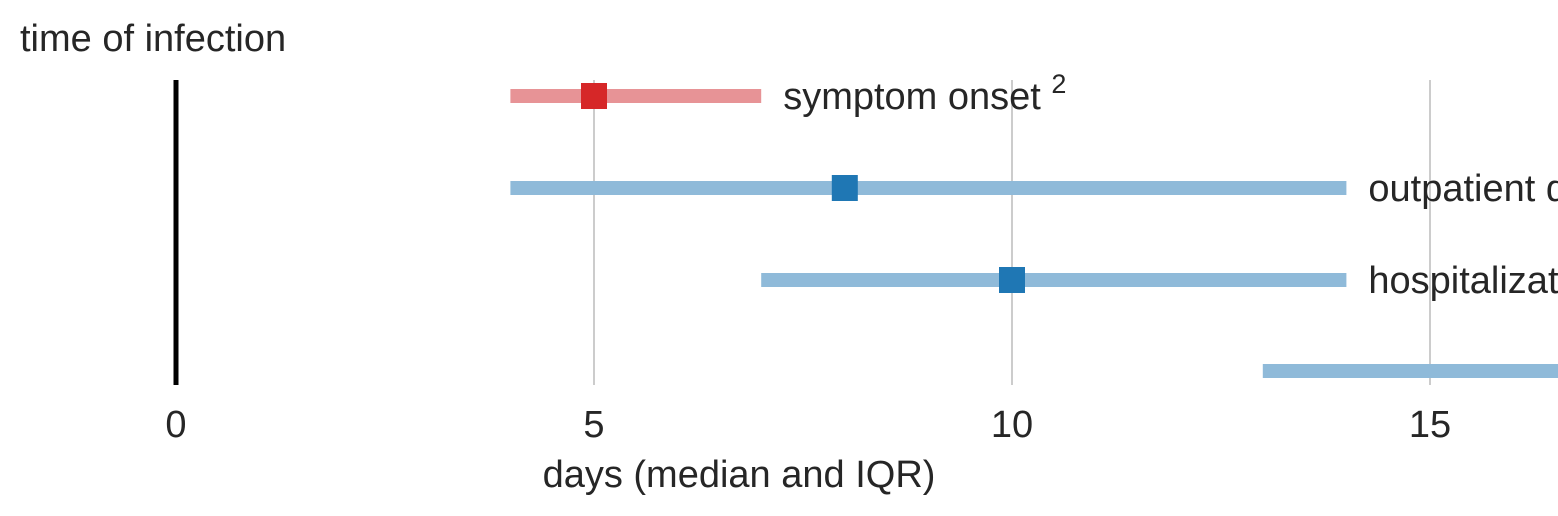 The width and height of the screenshot is (1558, 516). I want to click on x-axis-label: days (median and IQR), so click(739, 475).